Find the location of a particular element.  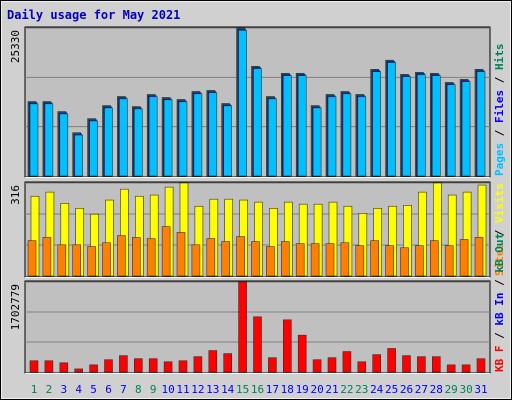

legend-entry: KB F is located at coordinates (499, 359).